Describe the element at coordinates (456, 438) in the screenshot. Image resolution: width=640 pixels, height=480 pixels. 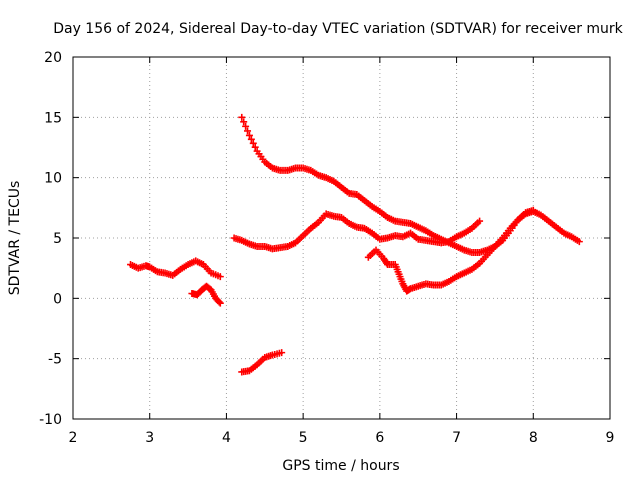
I see `x-tick-label: 7` at that location.